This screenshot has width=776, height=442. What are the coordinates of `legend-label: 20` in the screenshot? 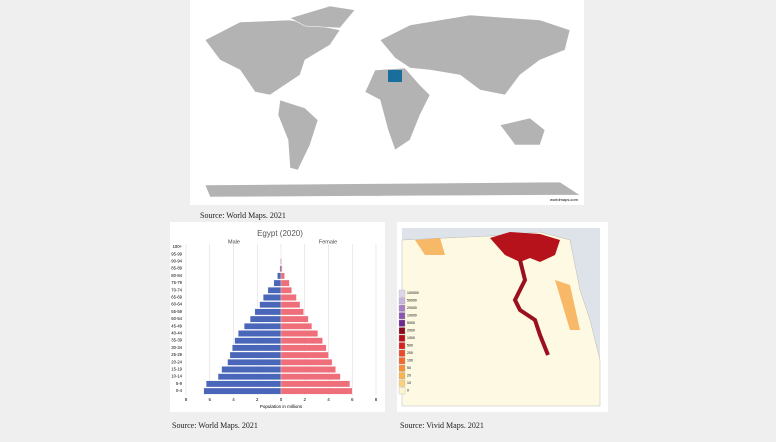 It's located at (409, 376).